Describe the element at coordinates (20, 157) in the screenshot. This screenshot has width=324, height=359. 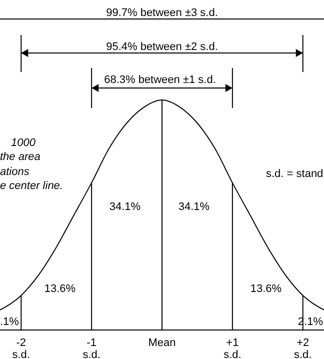
I see `annotation: the area` at that location.